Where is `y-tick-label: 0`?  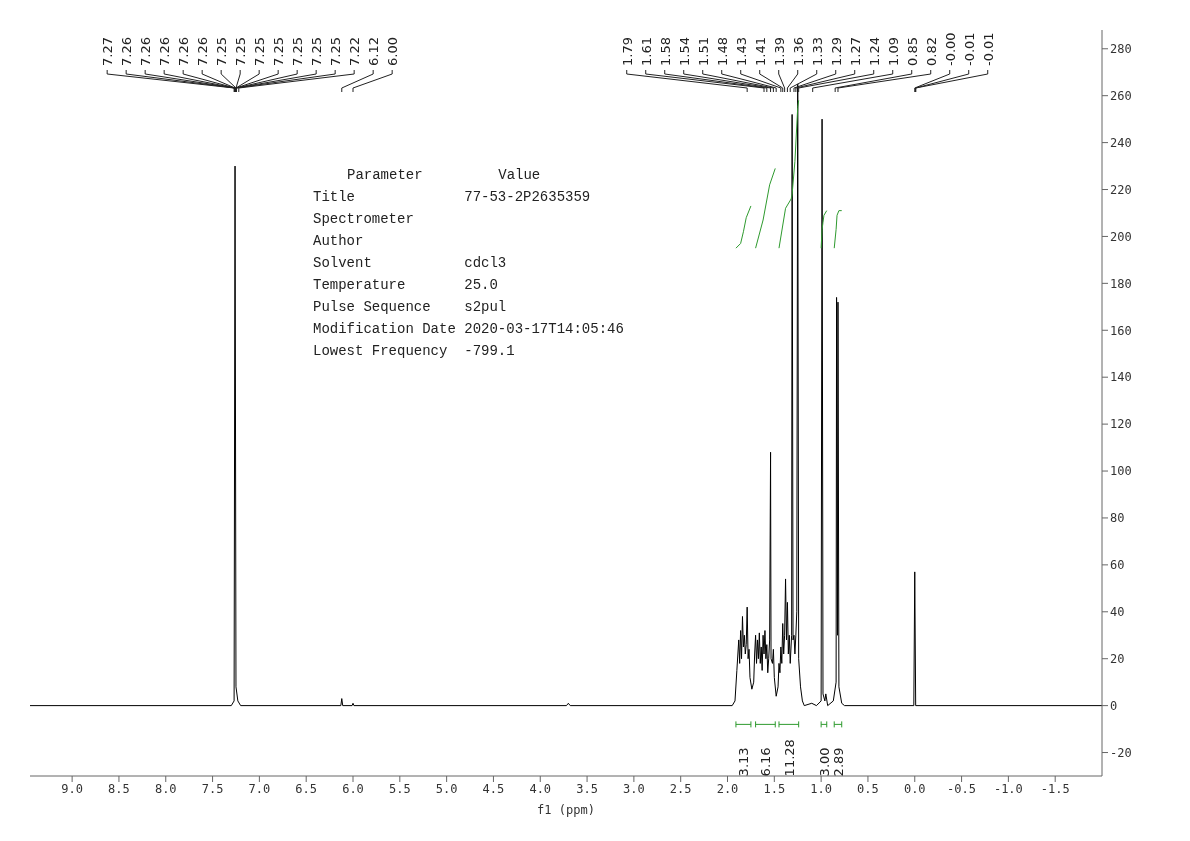 y-tick-label: 0 is located at coordinates (1114, 705).